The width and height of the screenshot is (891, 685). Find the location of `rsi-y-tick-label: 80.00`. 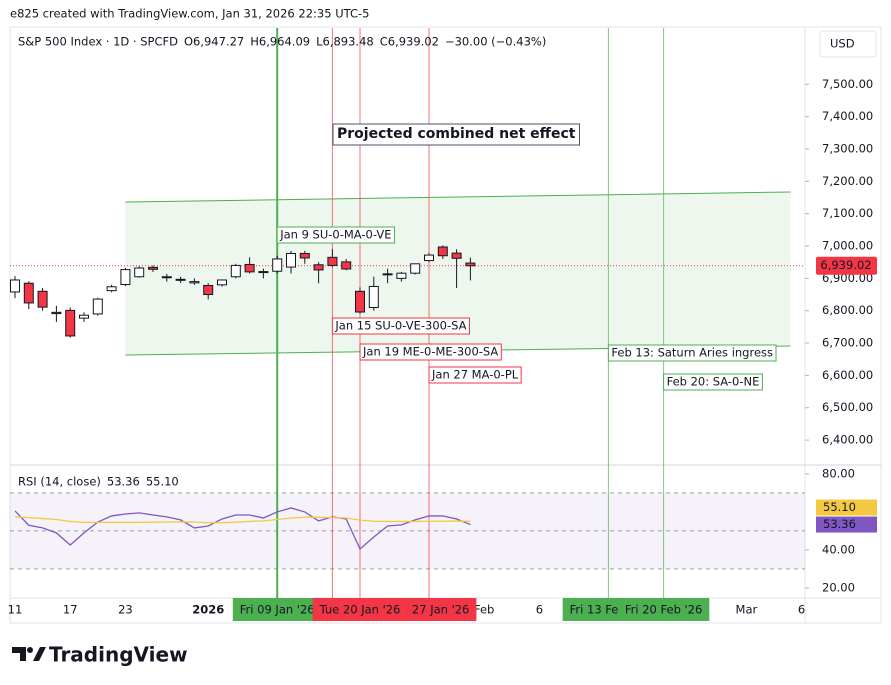

rsi-y-tick-label: 80.00 is located at coordinates (838, 473).